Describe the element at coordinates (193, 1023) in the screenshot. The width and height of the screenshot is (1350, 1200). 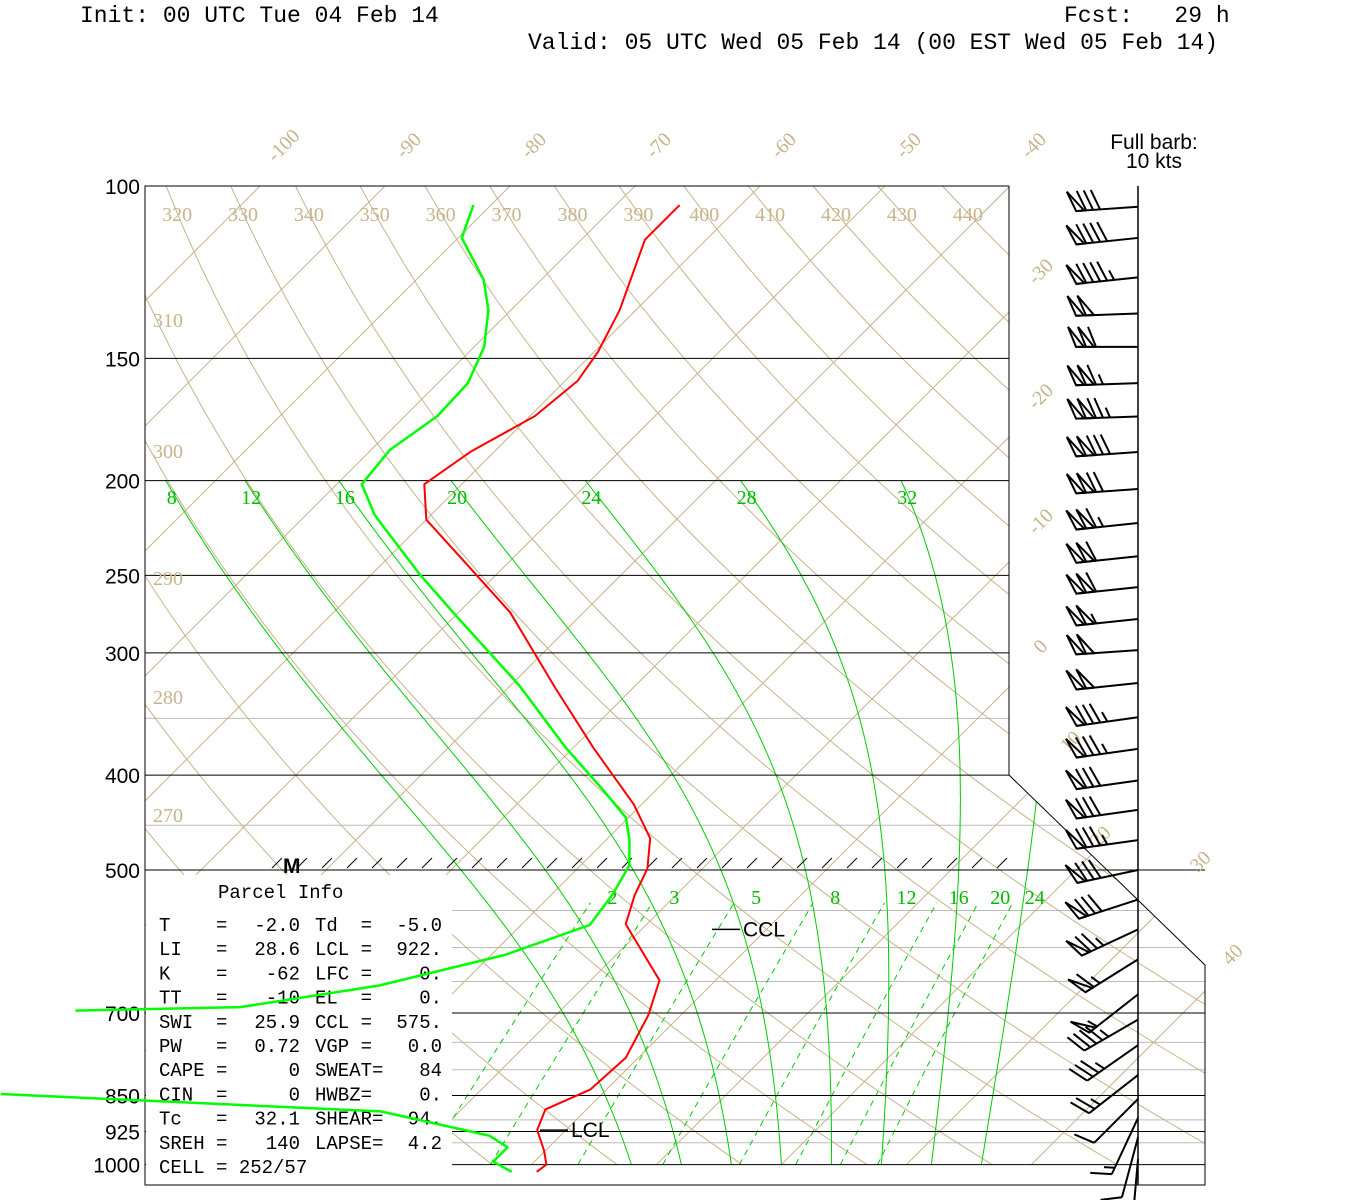
I see `parcel-info-label: SWI =` at that location.